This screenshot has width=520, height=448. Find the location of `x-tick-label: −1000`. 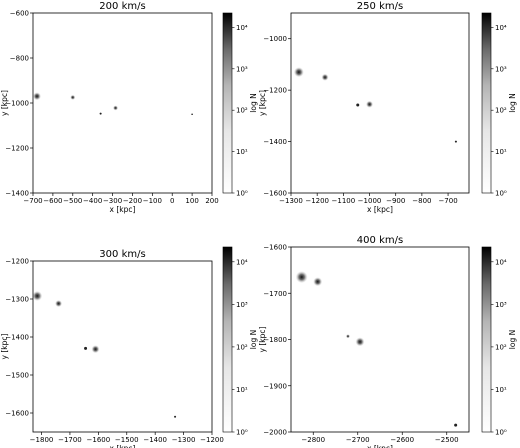

x-tick-label: −1000 is located at coordinates (370, 201).